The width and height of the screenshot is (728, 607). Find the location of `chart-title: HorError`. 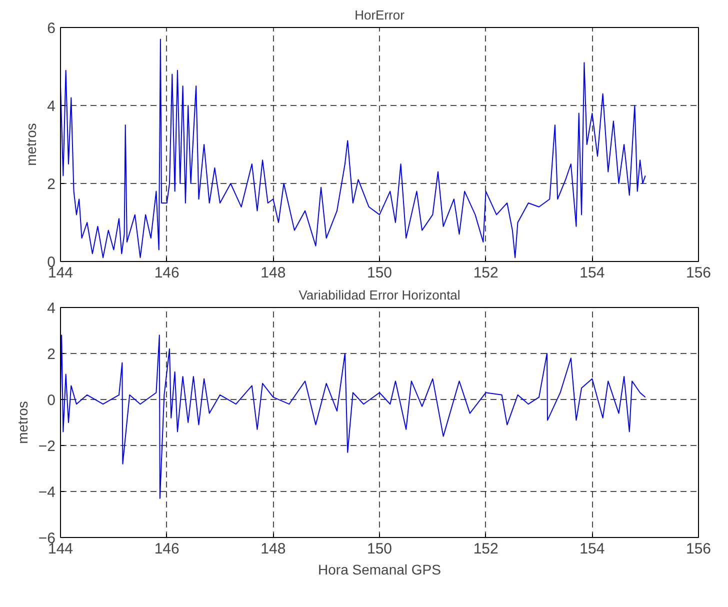

chart-title: HorError is located at coordinates (380, 15).